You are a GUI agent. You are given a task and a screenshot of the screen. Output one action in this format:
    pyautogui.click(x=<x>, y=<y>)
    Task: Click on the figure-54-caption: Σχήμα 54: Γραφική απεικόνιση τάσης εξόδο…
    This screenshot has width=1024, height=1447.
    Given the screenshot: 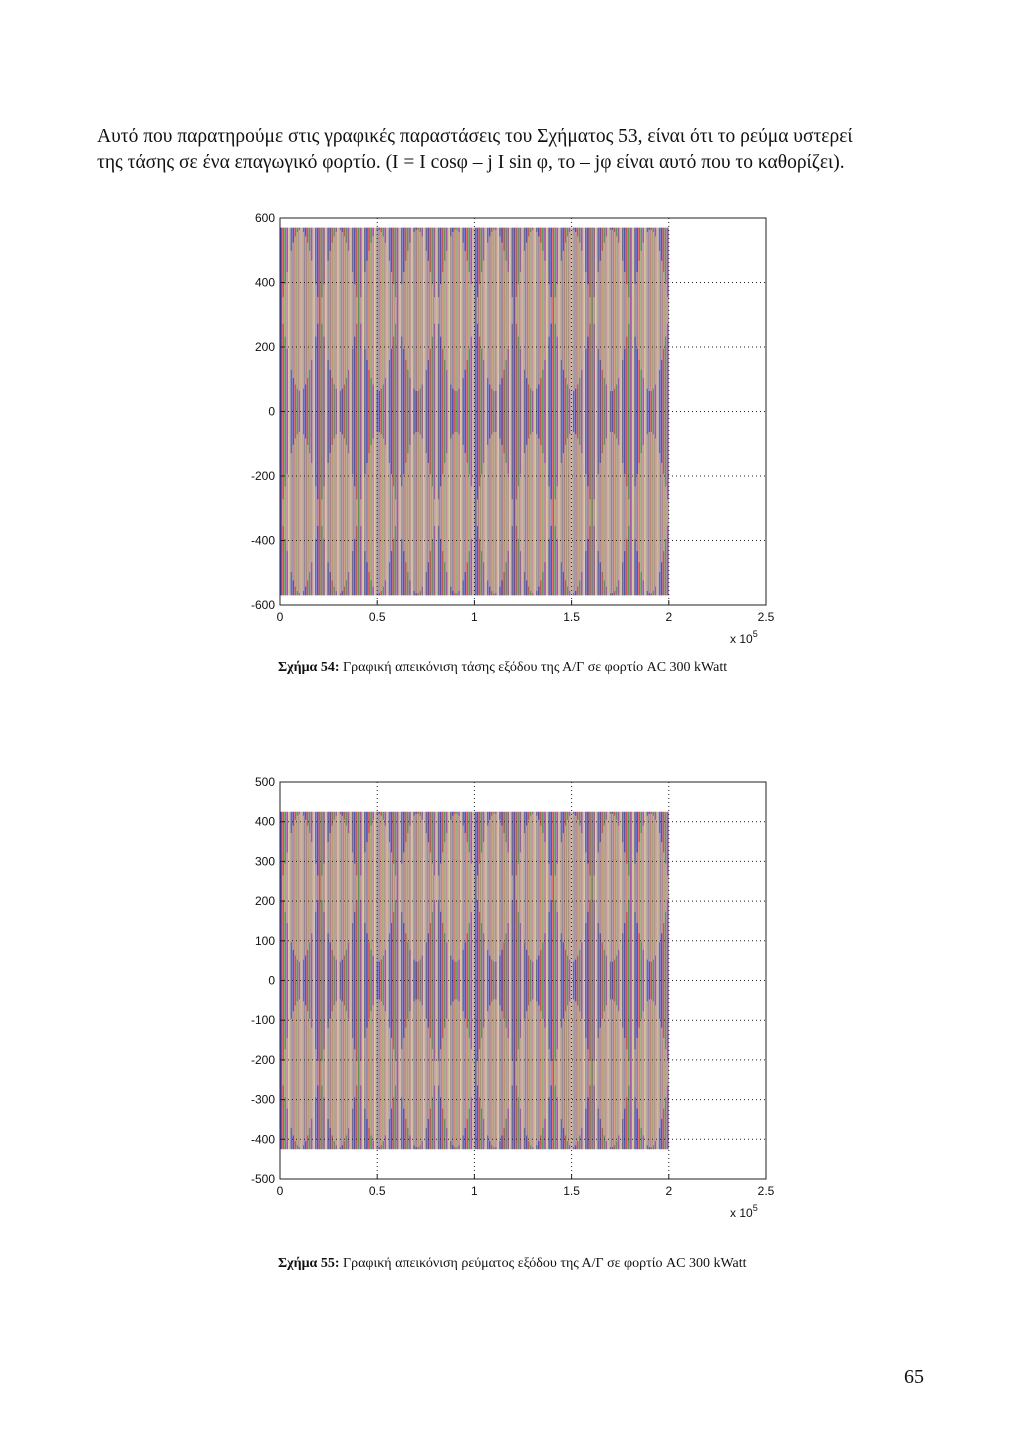 What is the action you would take?
    pyautogui.click(x=502, y=668)
    